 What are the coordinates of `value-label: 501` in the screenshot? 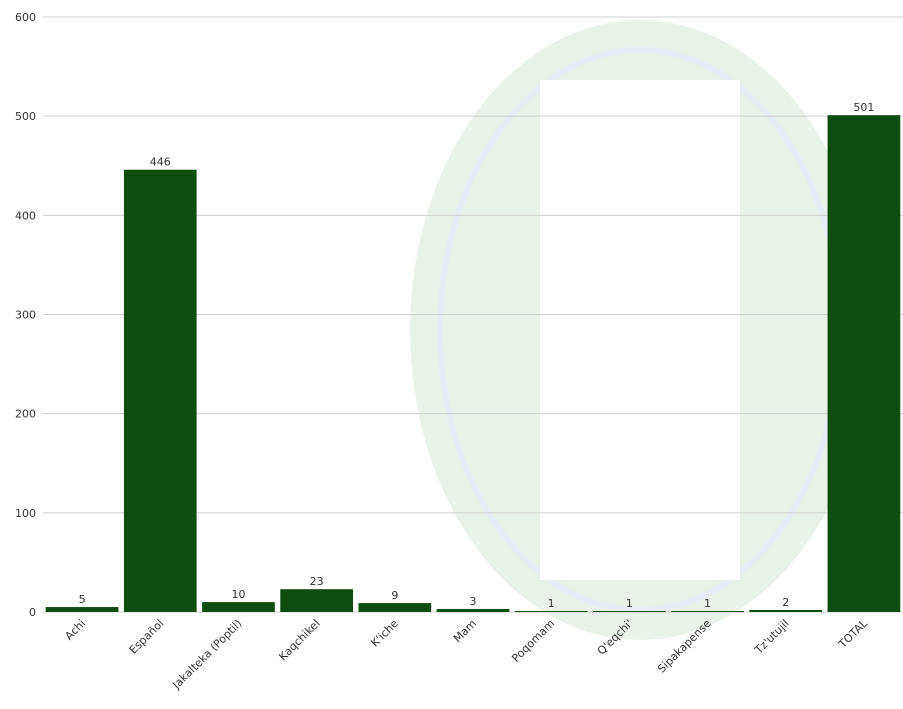 It's located at (863, 107).